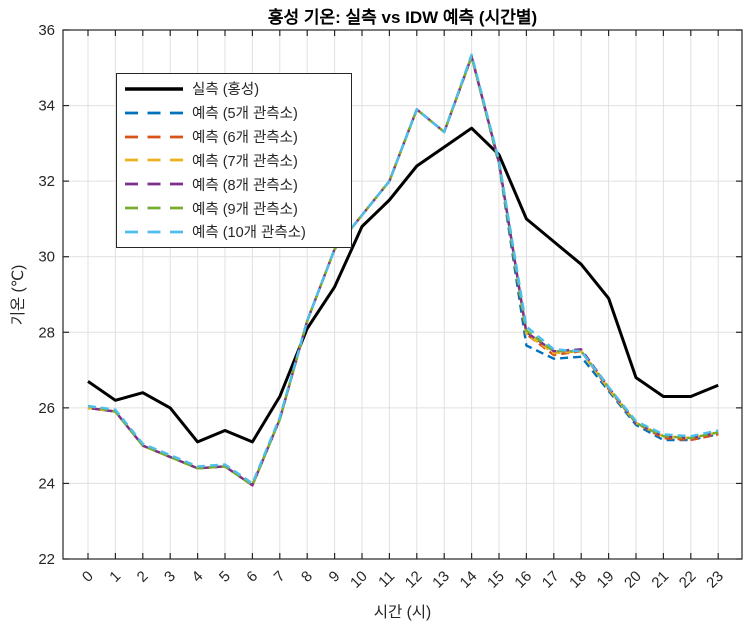 The width and height of the screenshot is (745, 637). I want to click on y-axis-tick-label: 36, so click(46, 30).